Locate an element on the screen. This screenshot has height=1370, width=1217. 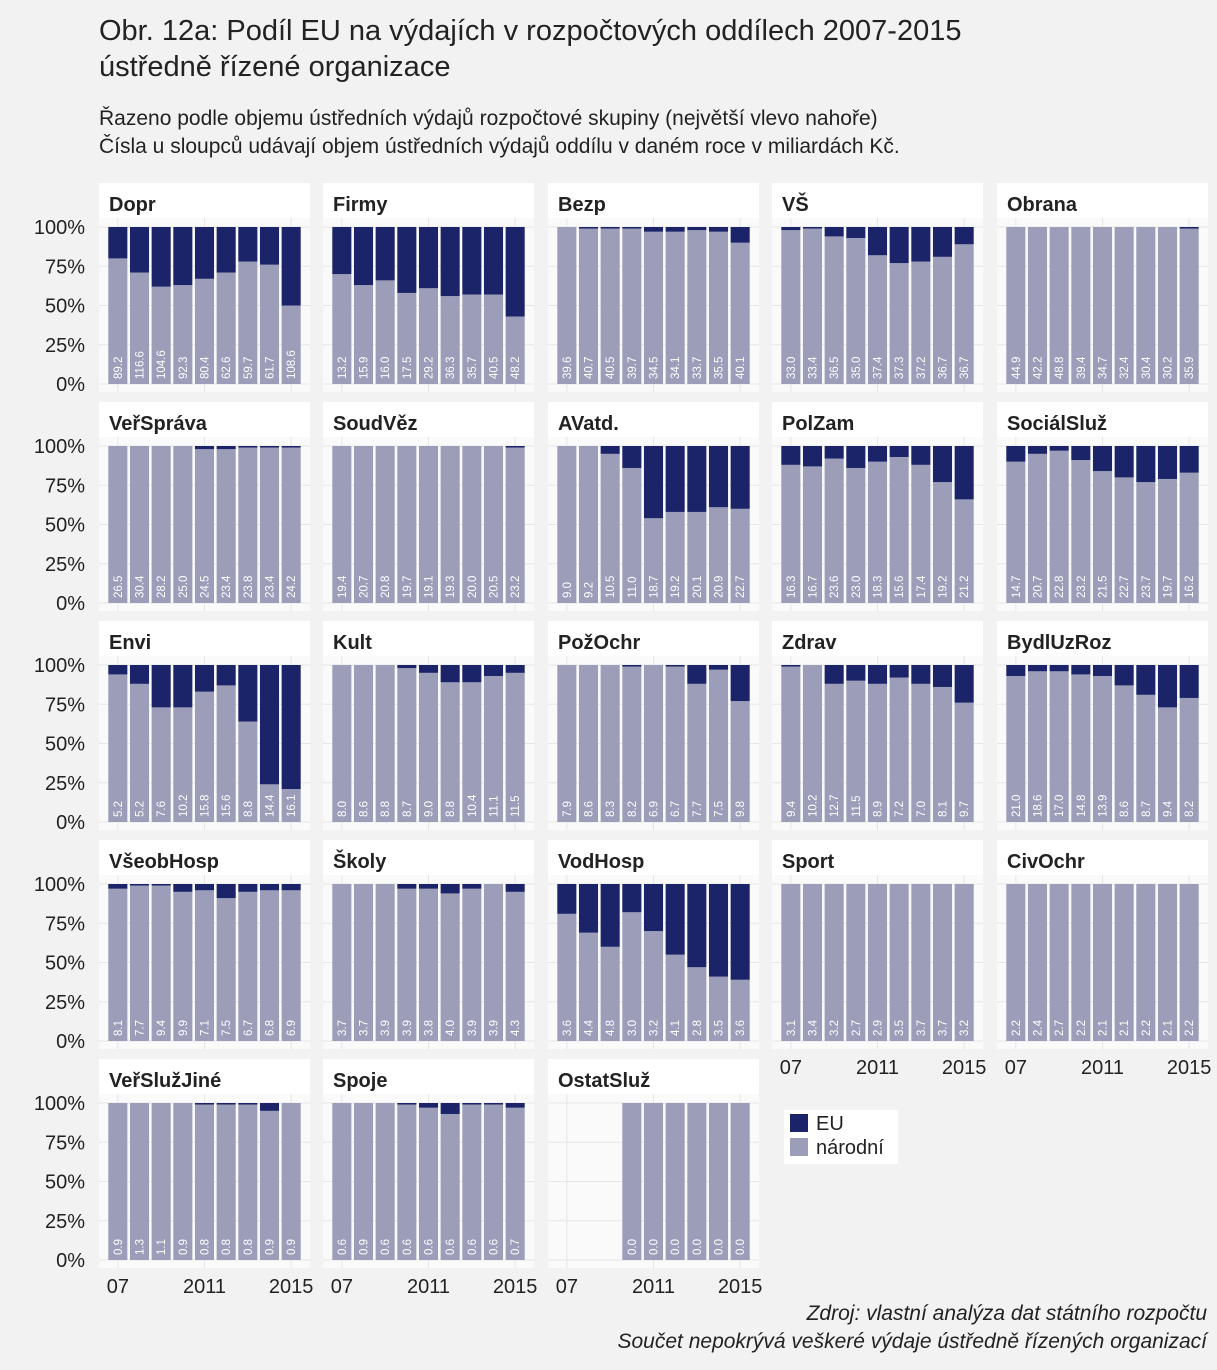
value-label: 20.1 is located at coordinates (698, 587).